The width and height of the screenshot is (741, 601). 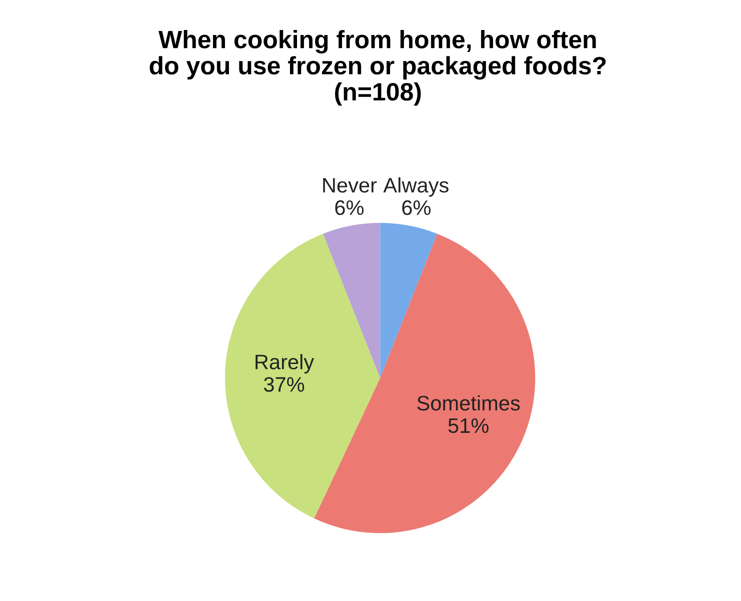 I want to click on data-label: 37%, so click(x=284, y=384).